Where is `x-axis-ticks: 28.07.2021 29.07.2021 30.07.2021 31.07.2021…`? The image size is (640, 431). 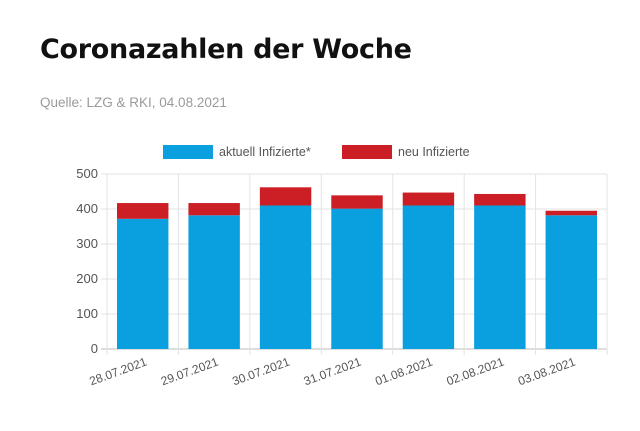
x-axis-ticks: 28.07.2021 29.07.2021 30.07.2021 31.07.2021… is located at coordinates (333, 372).